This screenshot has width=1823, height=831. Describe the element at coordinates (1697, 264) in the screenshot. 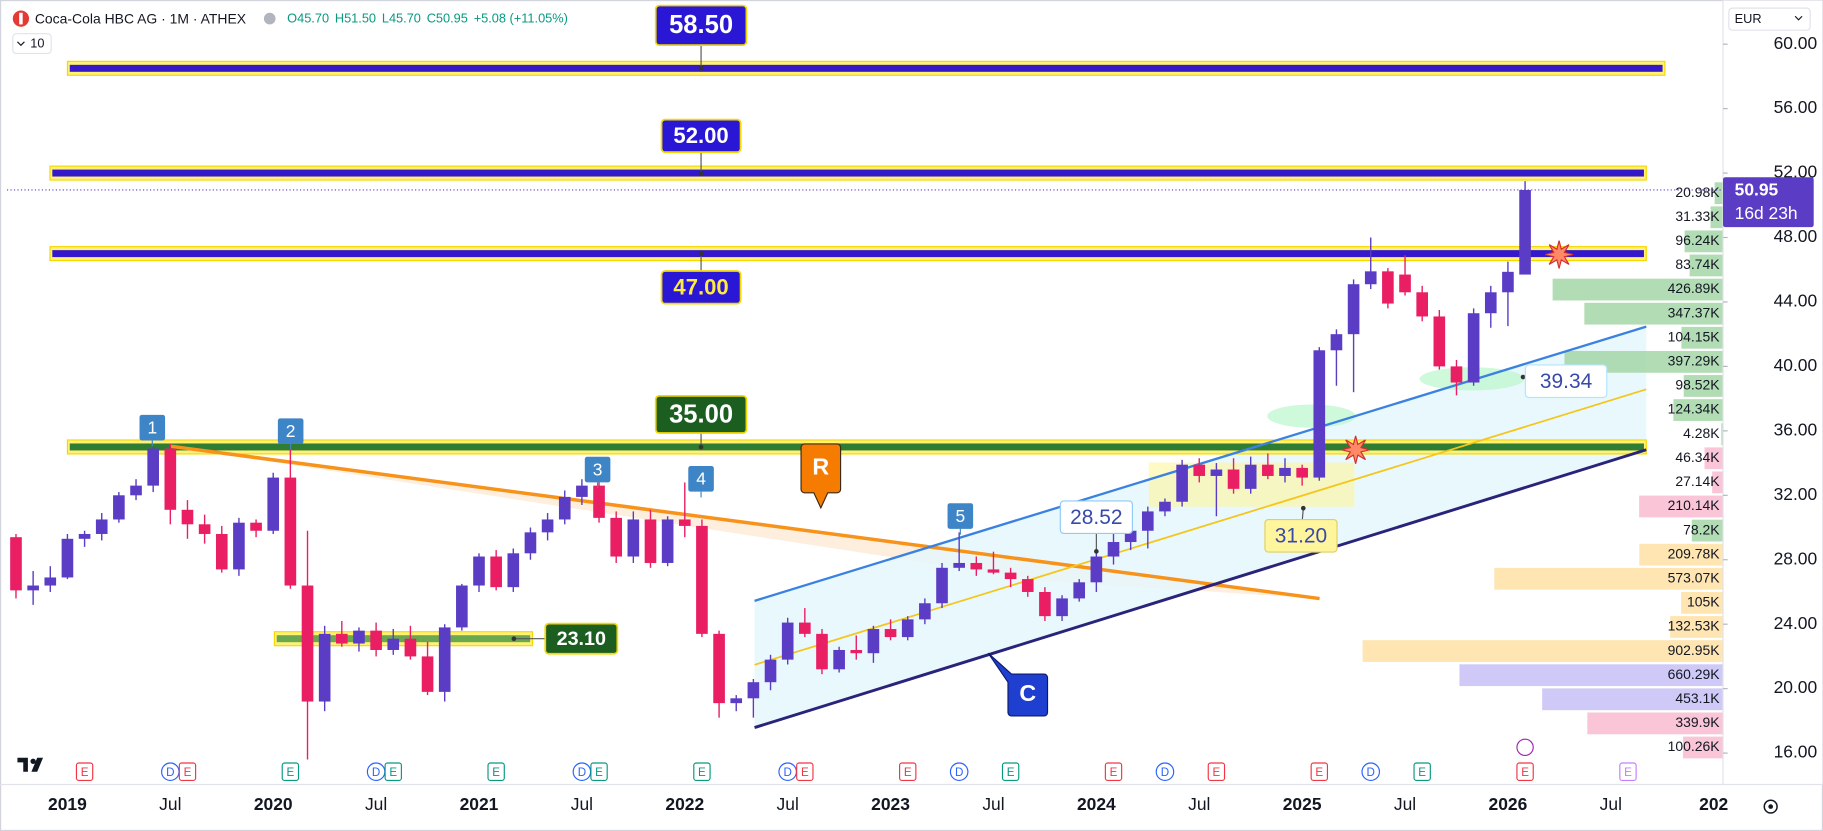

I see `volume-profile-label: 83.74K` at that location.